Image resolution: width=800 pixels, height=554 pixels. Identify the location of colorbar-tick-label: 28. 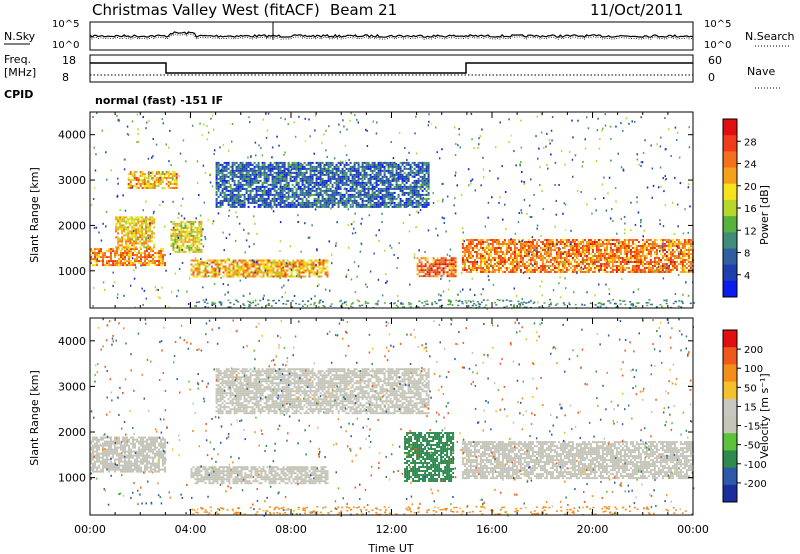
(750, 142).